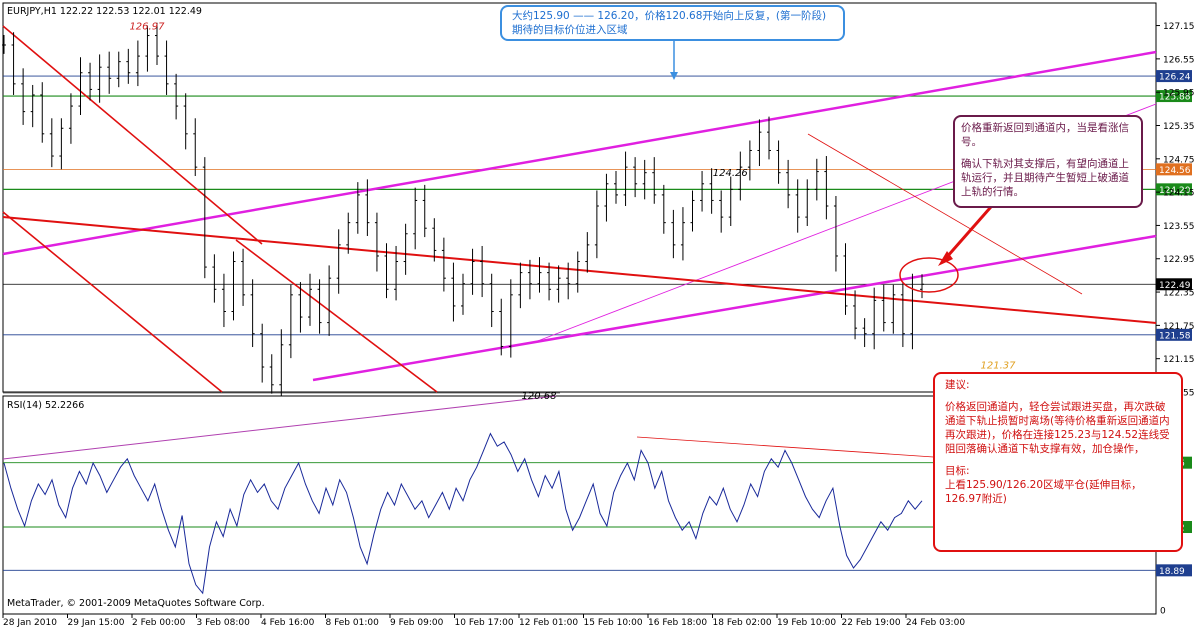 The width and height of the screenshot is (1194, 629). Describe the element at coordinates (730, 173) in the screenshot. I see `price-annotation: 124.26` at that location.